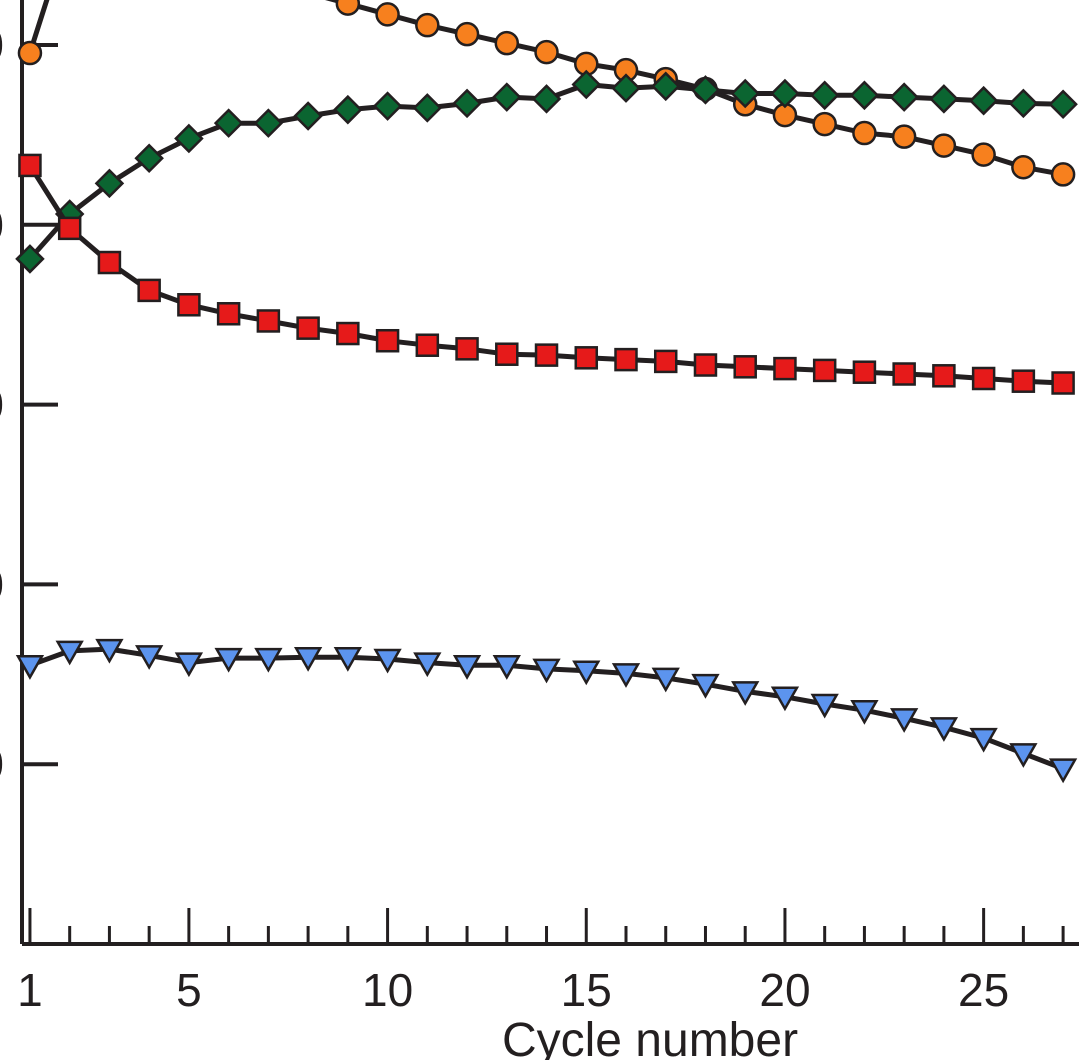 The height and width of the screenshot is (1060, 1079). I want to click on x-tick-label: 10, so click(387, 990).